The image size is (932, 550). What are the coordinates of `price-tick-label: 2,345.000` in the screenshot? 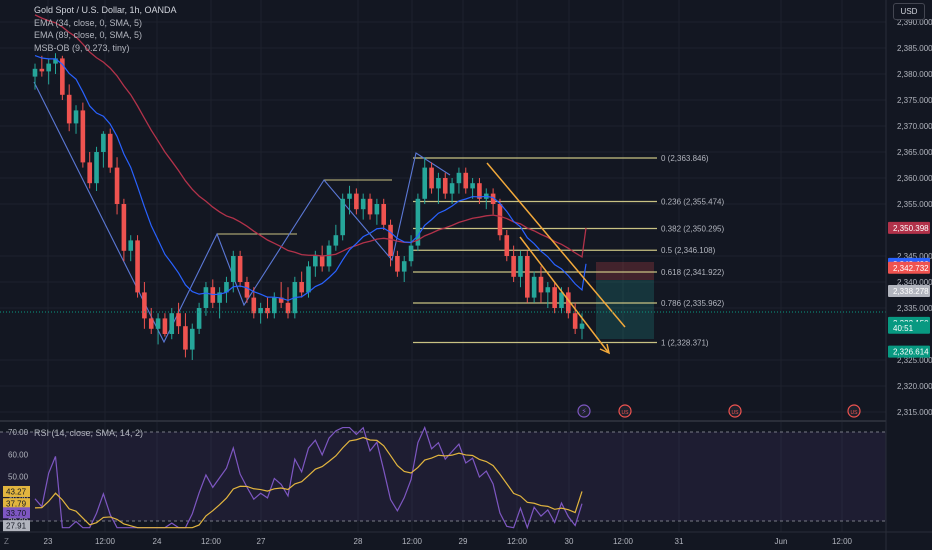 It's located at (914, 256).